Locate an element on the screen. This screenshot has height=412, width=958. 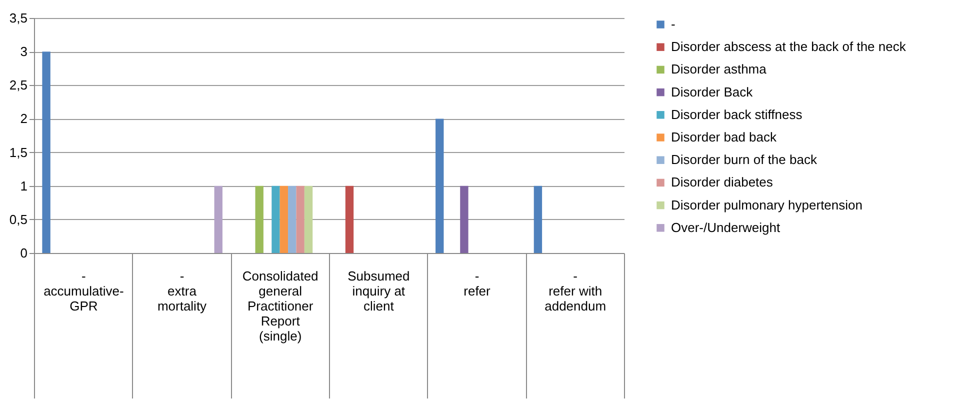
x-tick-label: - extra mortality is located at coordinates (182, 291).